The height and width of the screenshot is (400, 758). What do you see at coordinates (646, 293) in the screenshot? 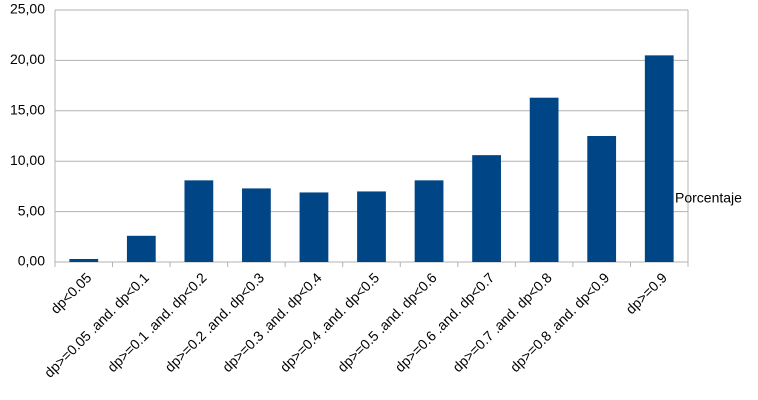
I see `x-tick-label: dp>=0.9` at bounding box center [646, 293].